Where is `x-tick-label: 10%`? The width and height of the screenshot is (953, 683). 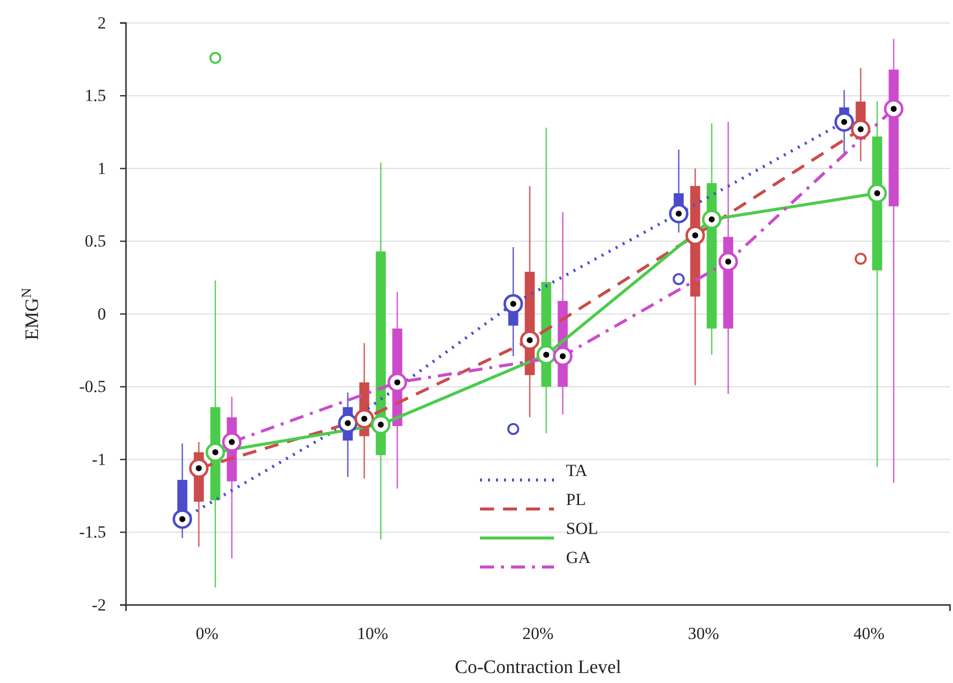
x-tick-label: 10% is located at coordinates (372, 634).